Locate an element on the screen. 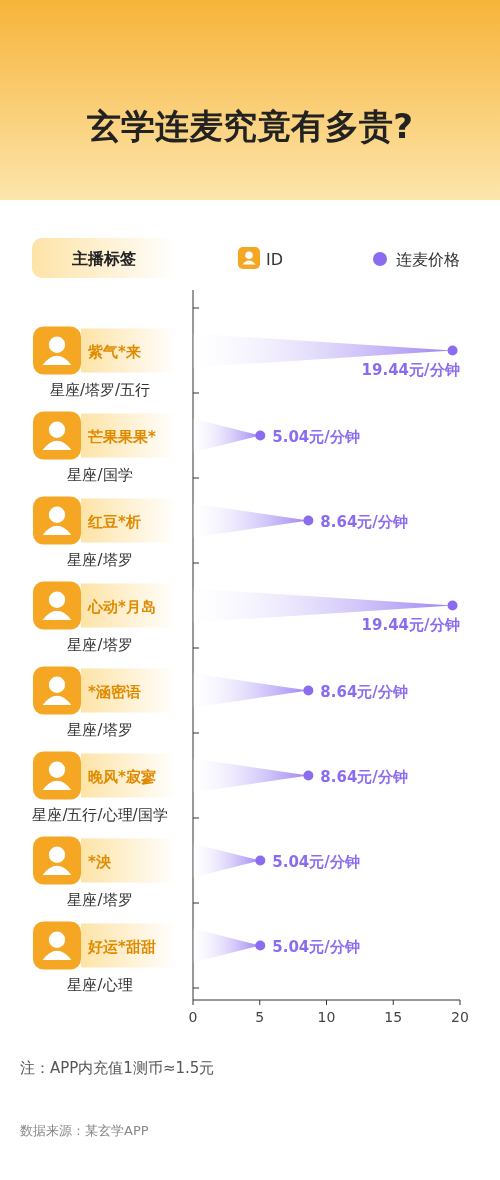 Image resolution: width=500 pixels, height=1180 pixels. x-tick-label: 10 is located at coordinates (326, 1017).